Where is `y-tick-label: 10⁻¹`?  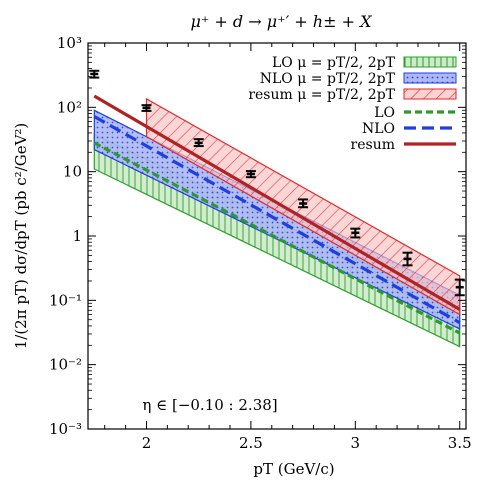 y-tick-label: 10⁻¹ is located at coordinates (65, 300).